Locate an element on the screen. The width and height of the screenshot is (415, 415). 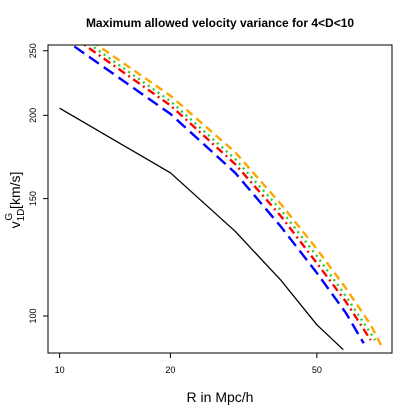
y-tick-label-100: 100 is located at coordinates (33, 315).